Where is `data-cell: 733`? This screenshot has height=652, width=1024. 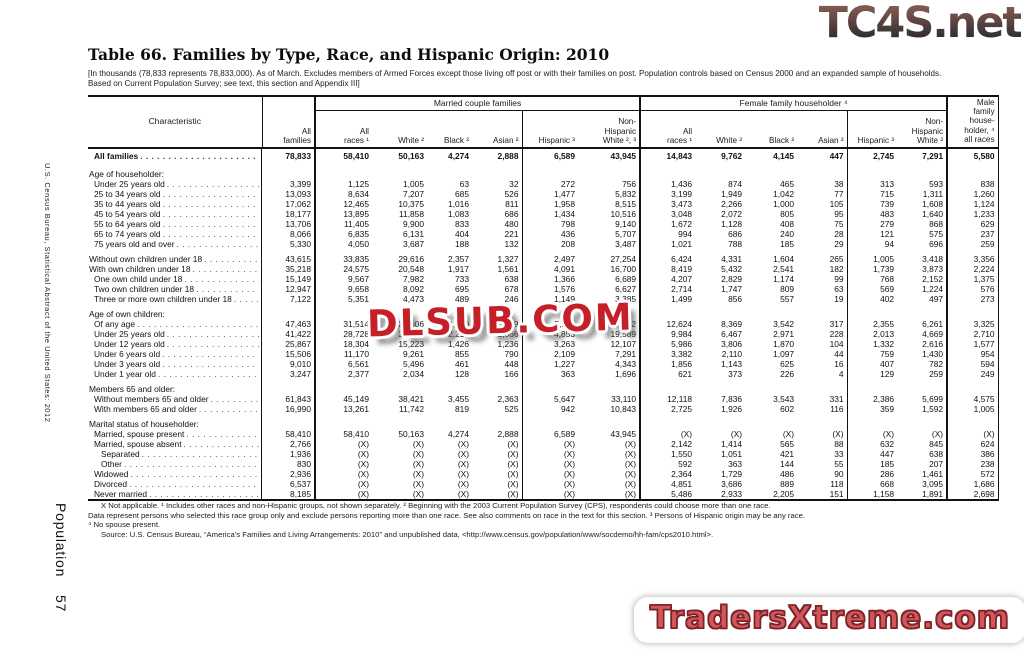
data-cell: 733 is located at coordinates (462, 279).